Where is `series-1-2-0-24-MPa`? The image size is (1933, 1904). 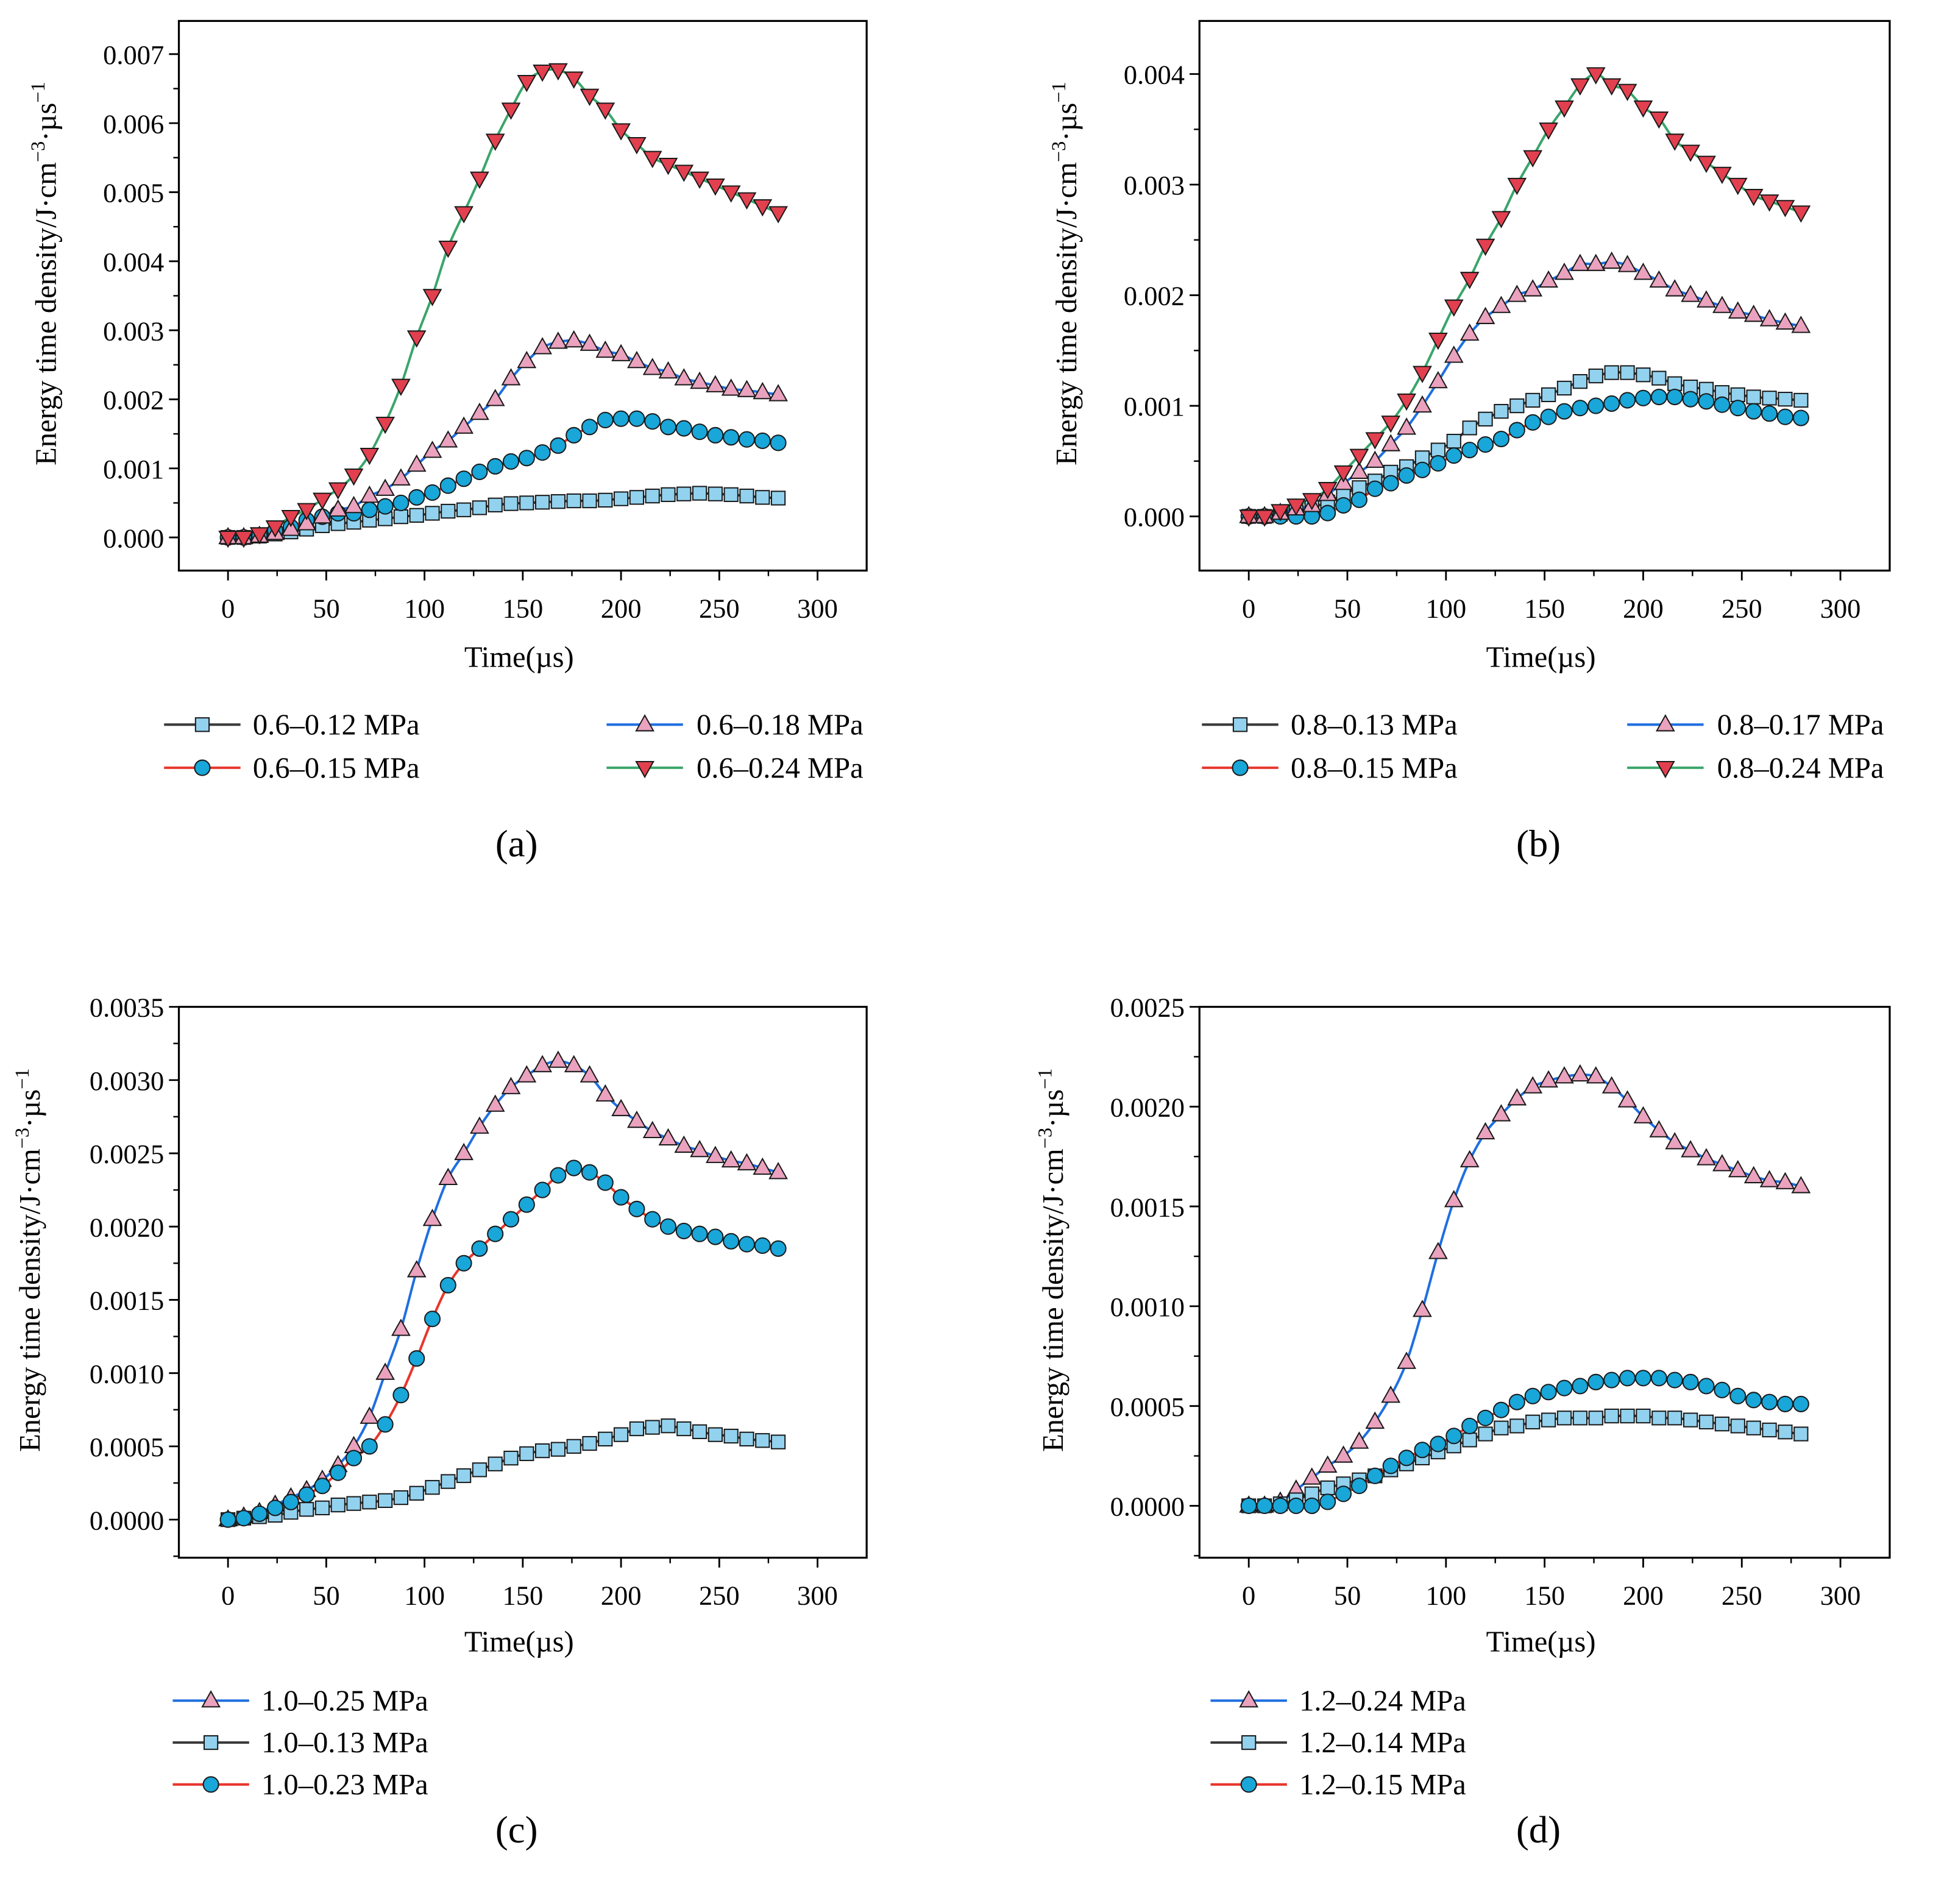
series-1-2-0-24-MPa is located at coordinates (1525, 1290).